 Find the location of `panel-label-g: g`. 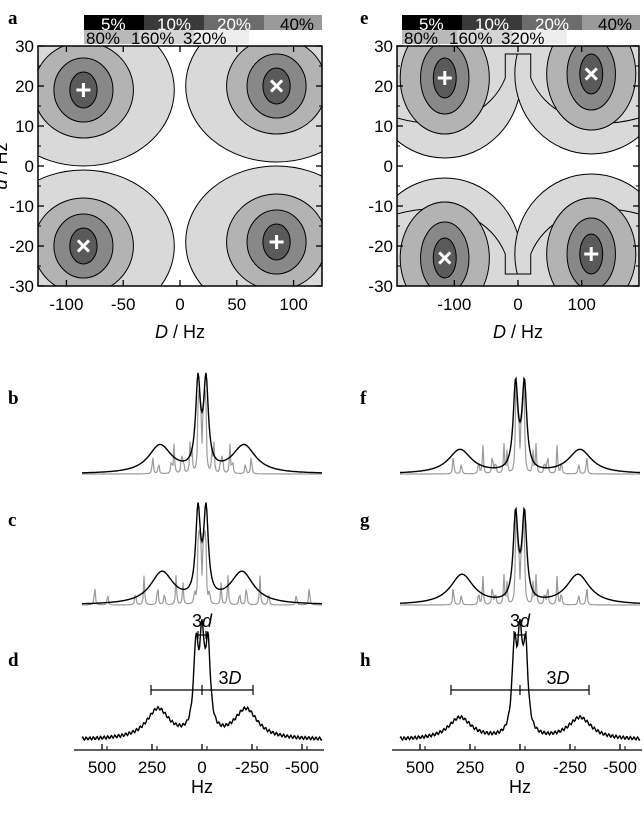

panel-label-g: g is located at coordinates (365, 520).